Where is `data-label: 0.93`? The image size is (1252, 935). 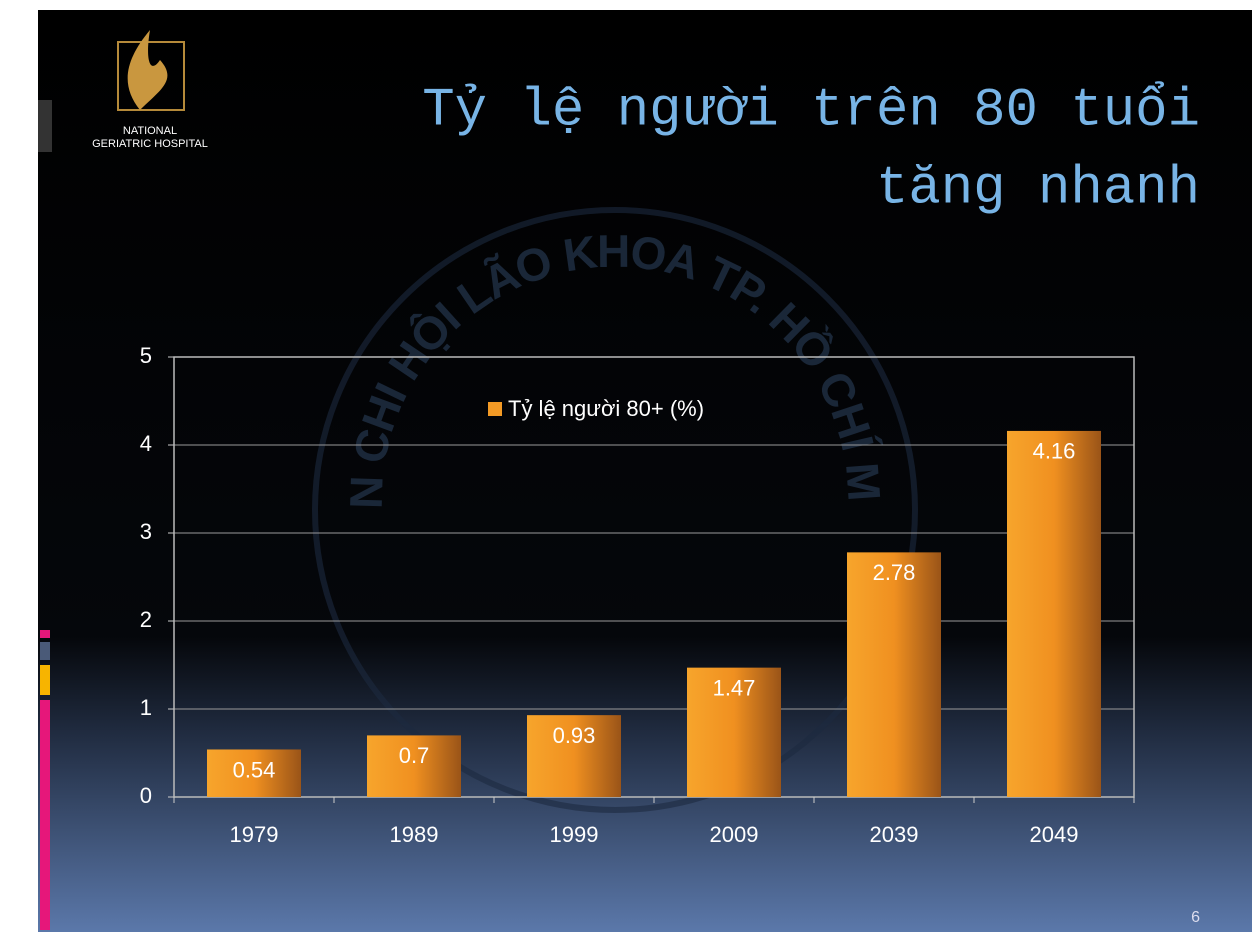
data-label: 0.93 is located at coordinates (574, 735).